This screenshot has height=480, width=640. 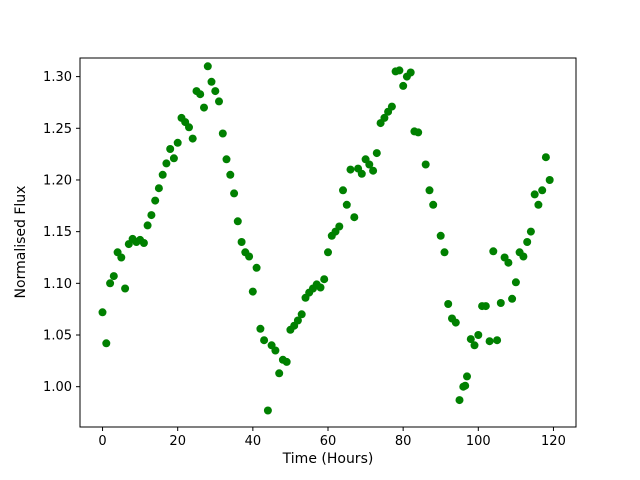 What do you see at coordinates (57, 129) in the screenshot?
I see `y-tick-label: 1.25` at bounding box center [57, 129].